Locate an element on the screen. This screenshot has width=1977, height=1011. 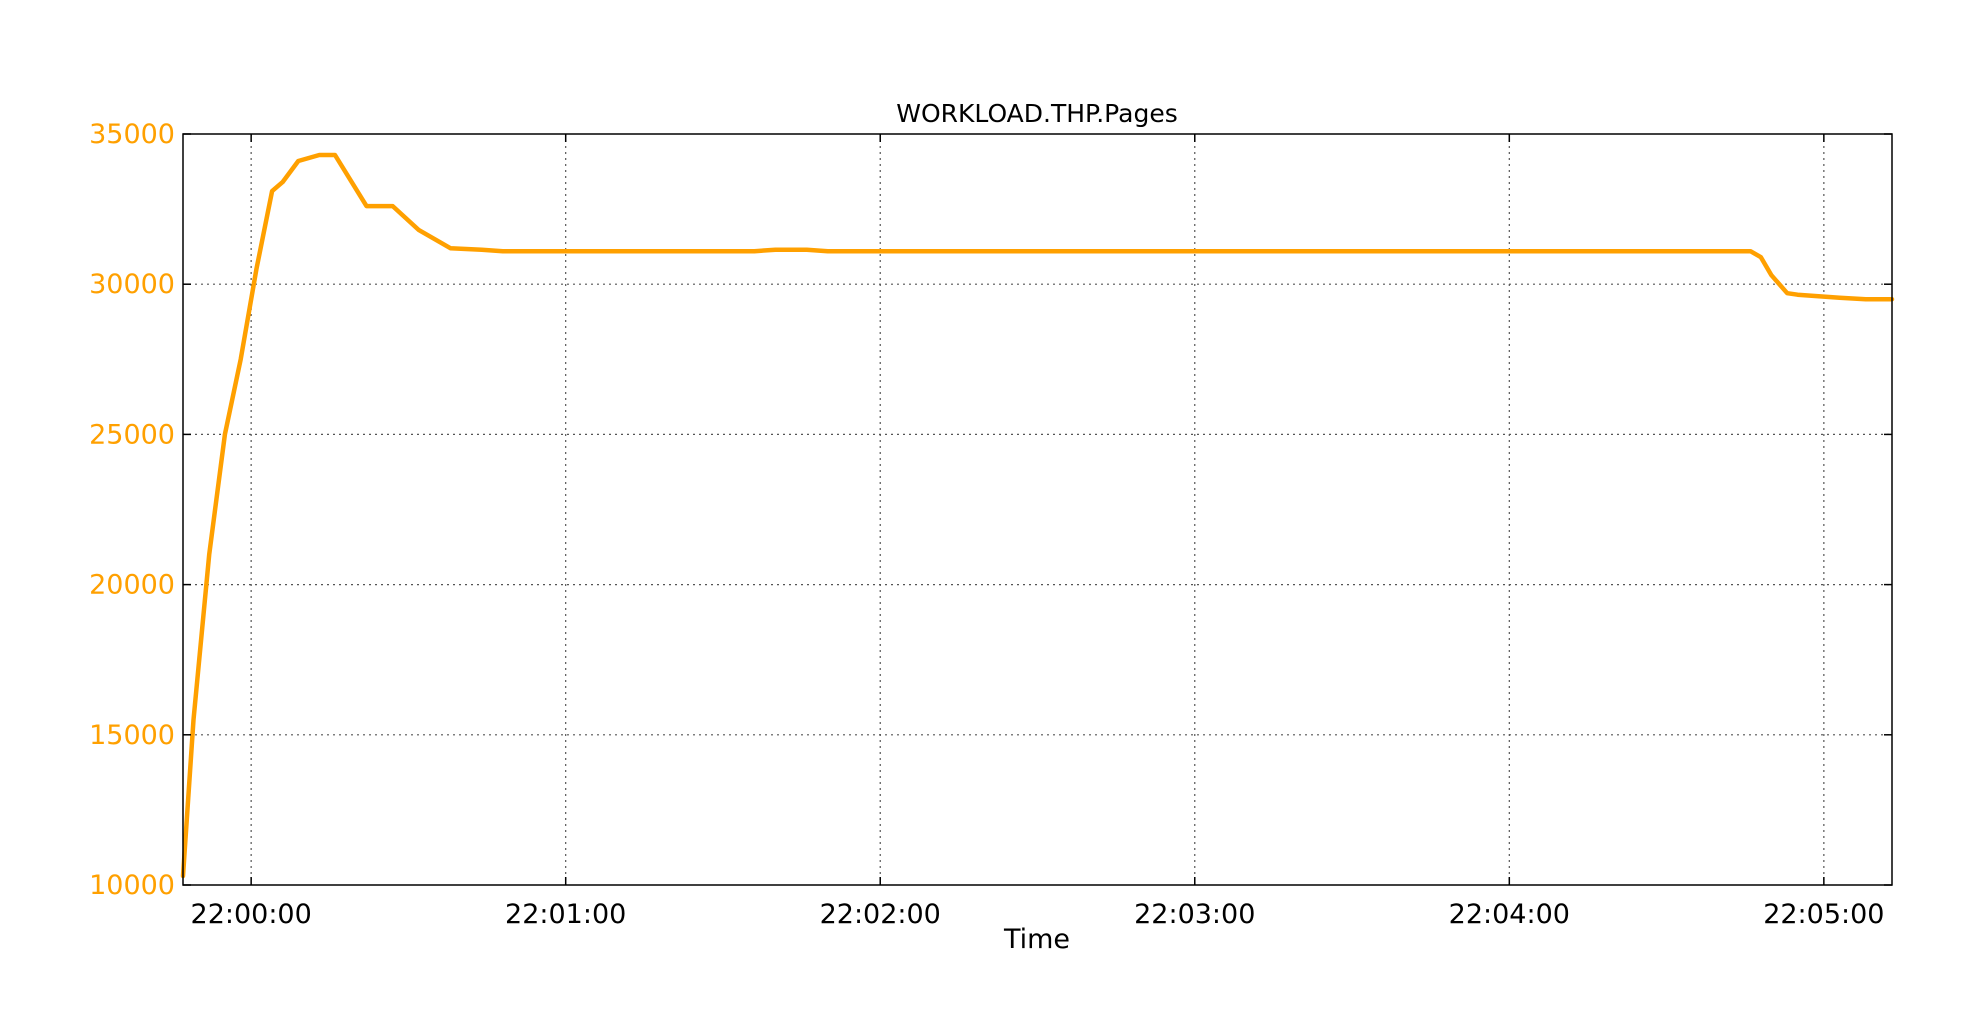
y-tick-label: 35000 is located at coordinates (132, 134).